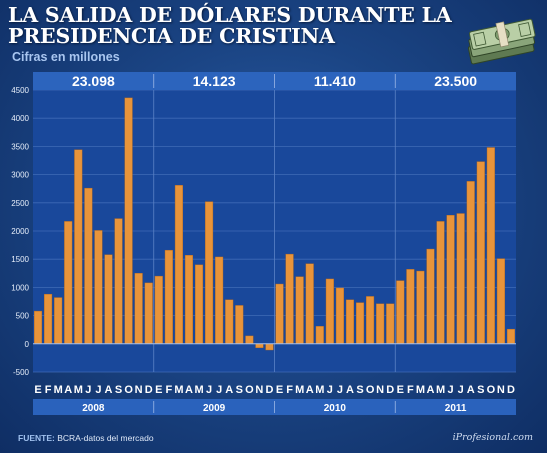  Describe the element at coordinates (93, 81) in the screenshot. I see `year-total-label: 23.098` at that location.